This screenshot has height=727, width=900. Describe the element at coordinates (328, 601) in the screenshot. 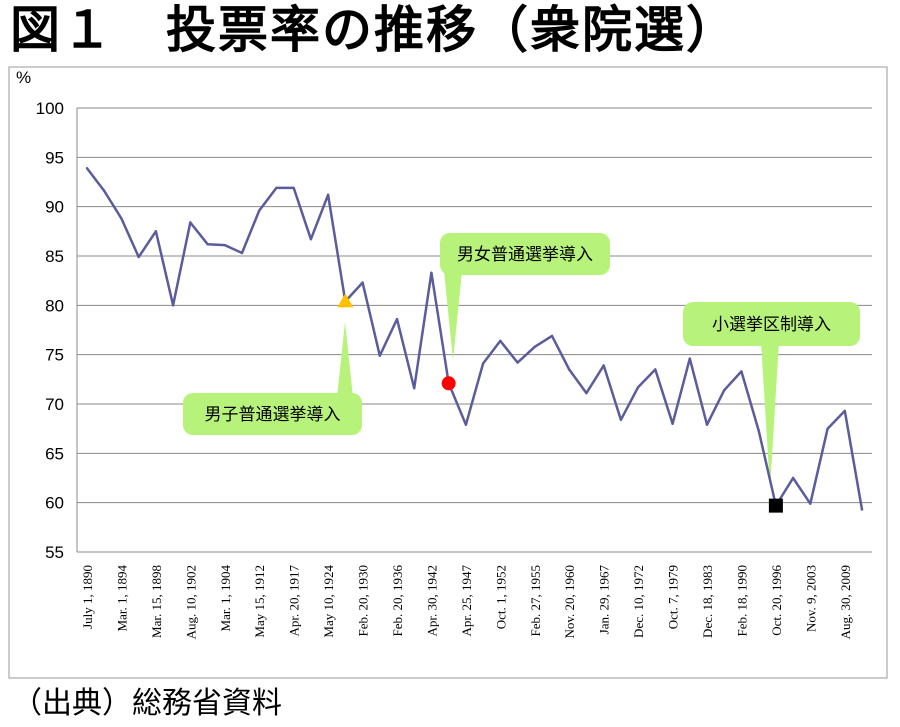

I see `x-tick-label: May 10, 1924` at that location.